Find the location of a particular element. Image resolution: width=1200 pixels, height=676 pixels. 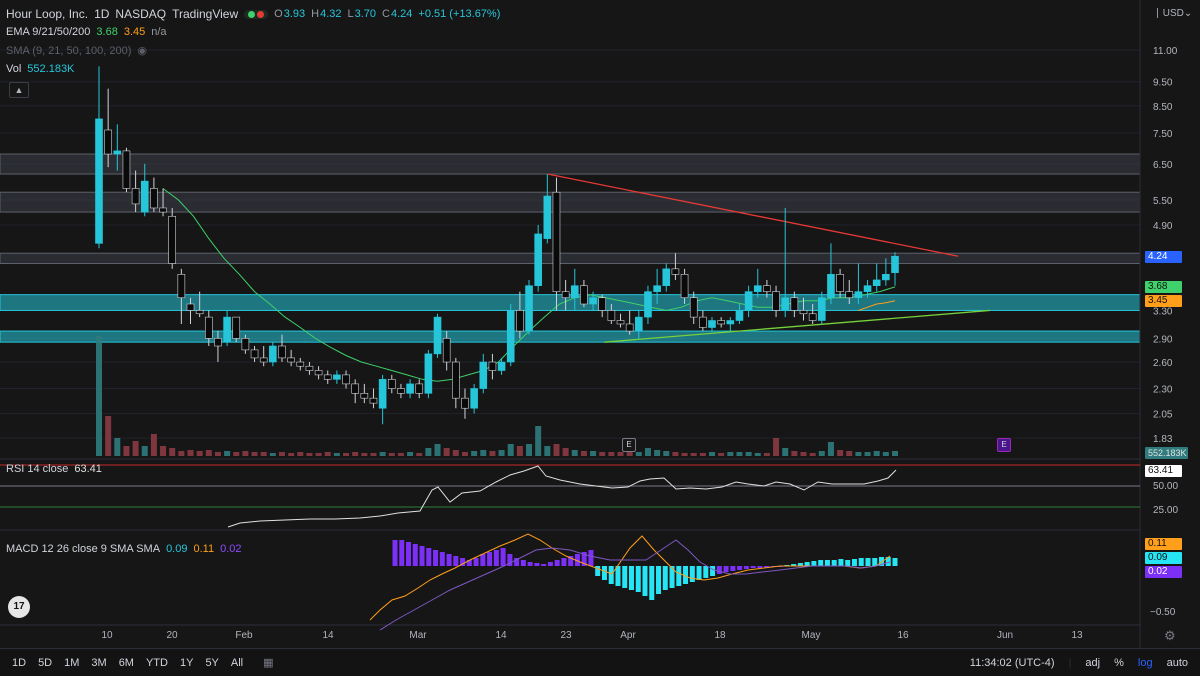

range-1m: 1M is located at coordinates (72, 662).